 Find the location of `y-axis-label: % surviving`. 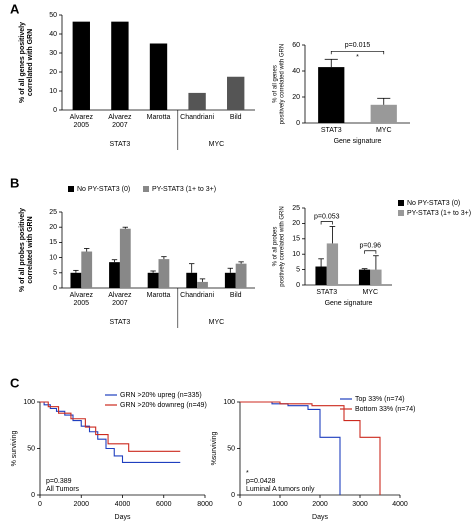

y-axis-label: % surviving is located at coordinates (14, 449).